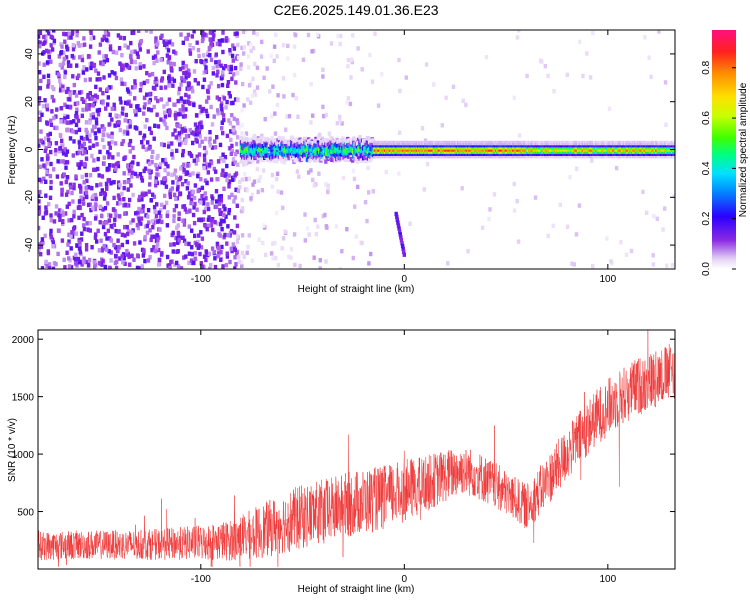 The width and height of the screenshot is (750, 600). I want to click on spectrogram-cell-1957, so click(323, 76).